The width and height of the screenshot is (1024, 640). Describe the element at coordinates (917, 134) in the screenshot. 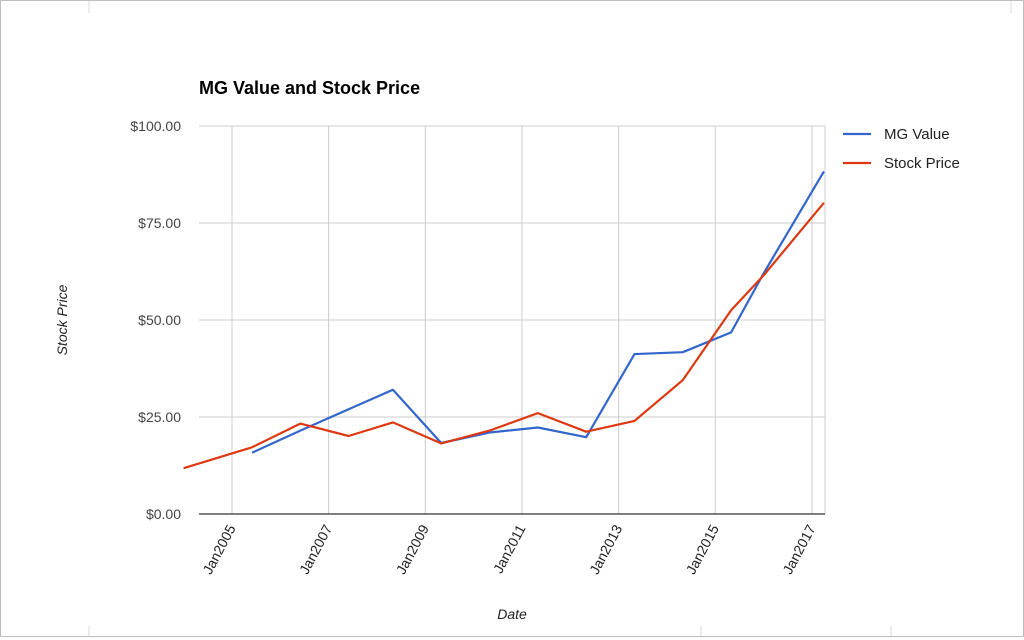

I see `legend-label-mg-value: MG Value` at that location.